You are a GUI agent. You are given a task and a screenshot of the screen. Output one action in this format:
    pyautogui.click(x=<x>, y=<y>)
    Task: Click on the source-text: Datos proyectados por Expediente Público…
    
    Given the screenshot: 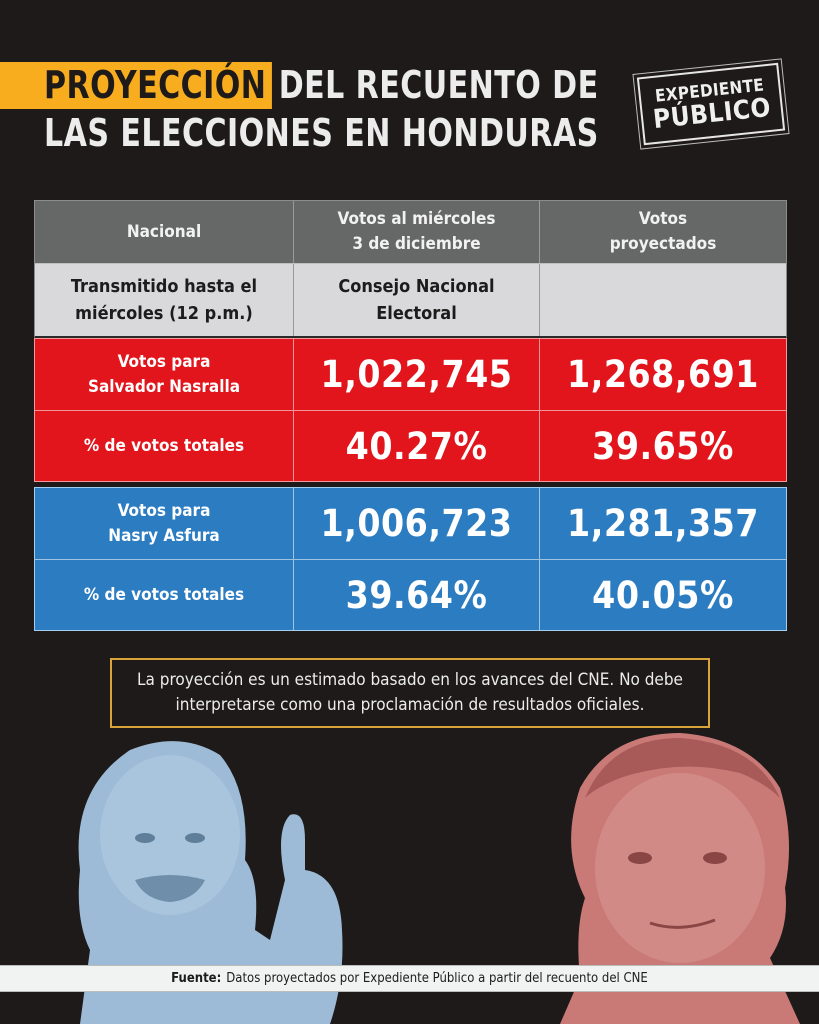 What is the action you would take?
    pyautogui.click(x=437, y=978)
    